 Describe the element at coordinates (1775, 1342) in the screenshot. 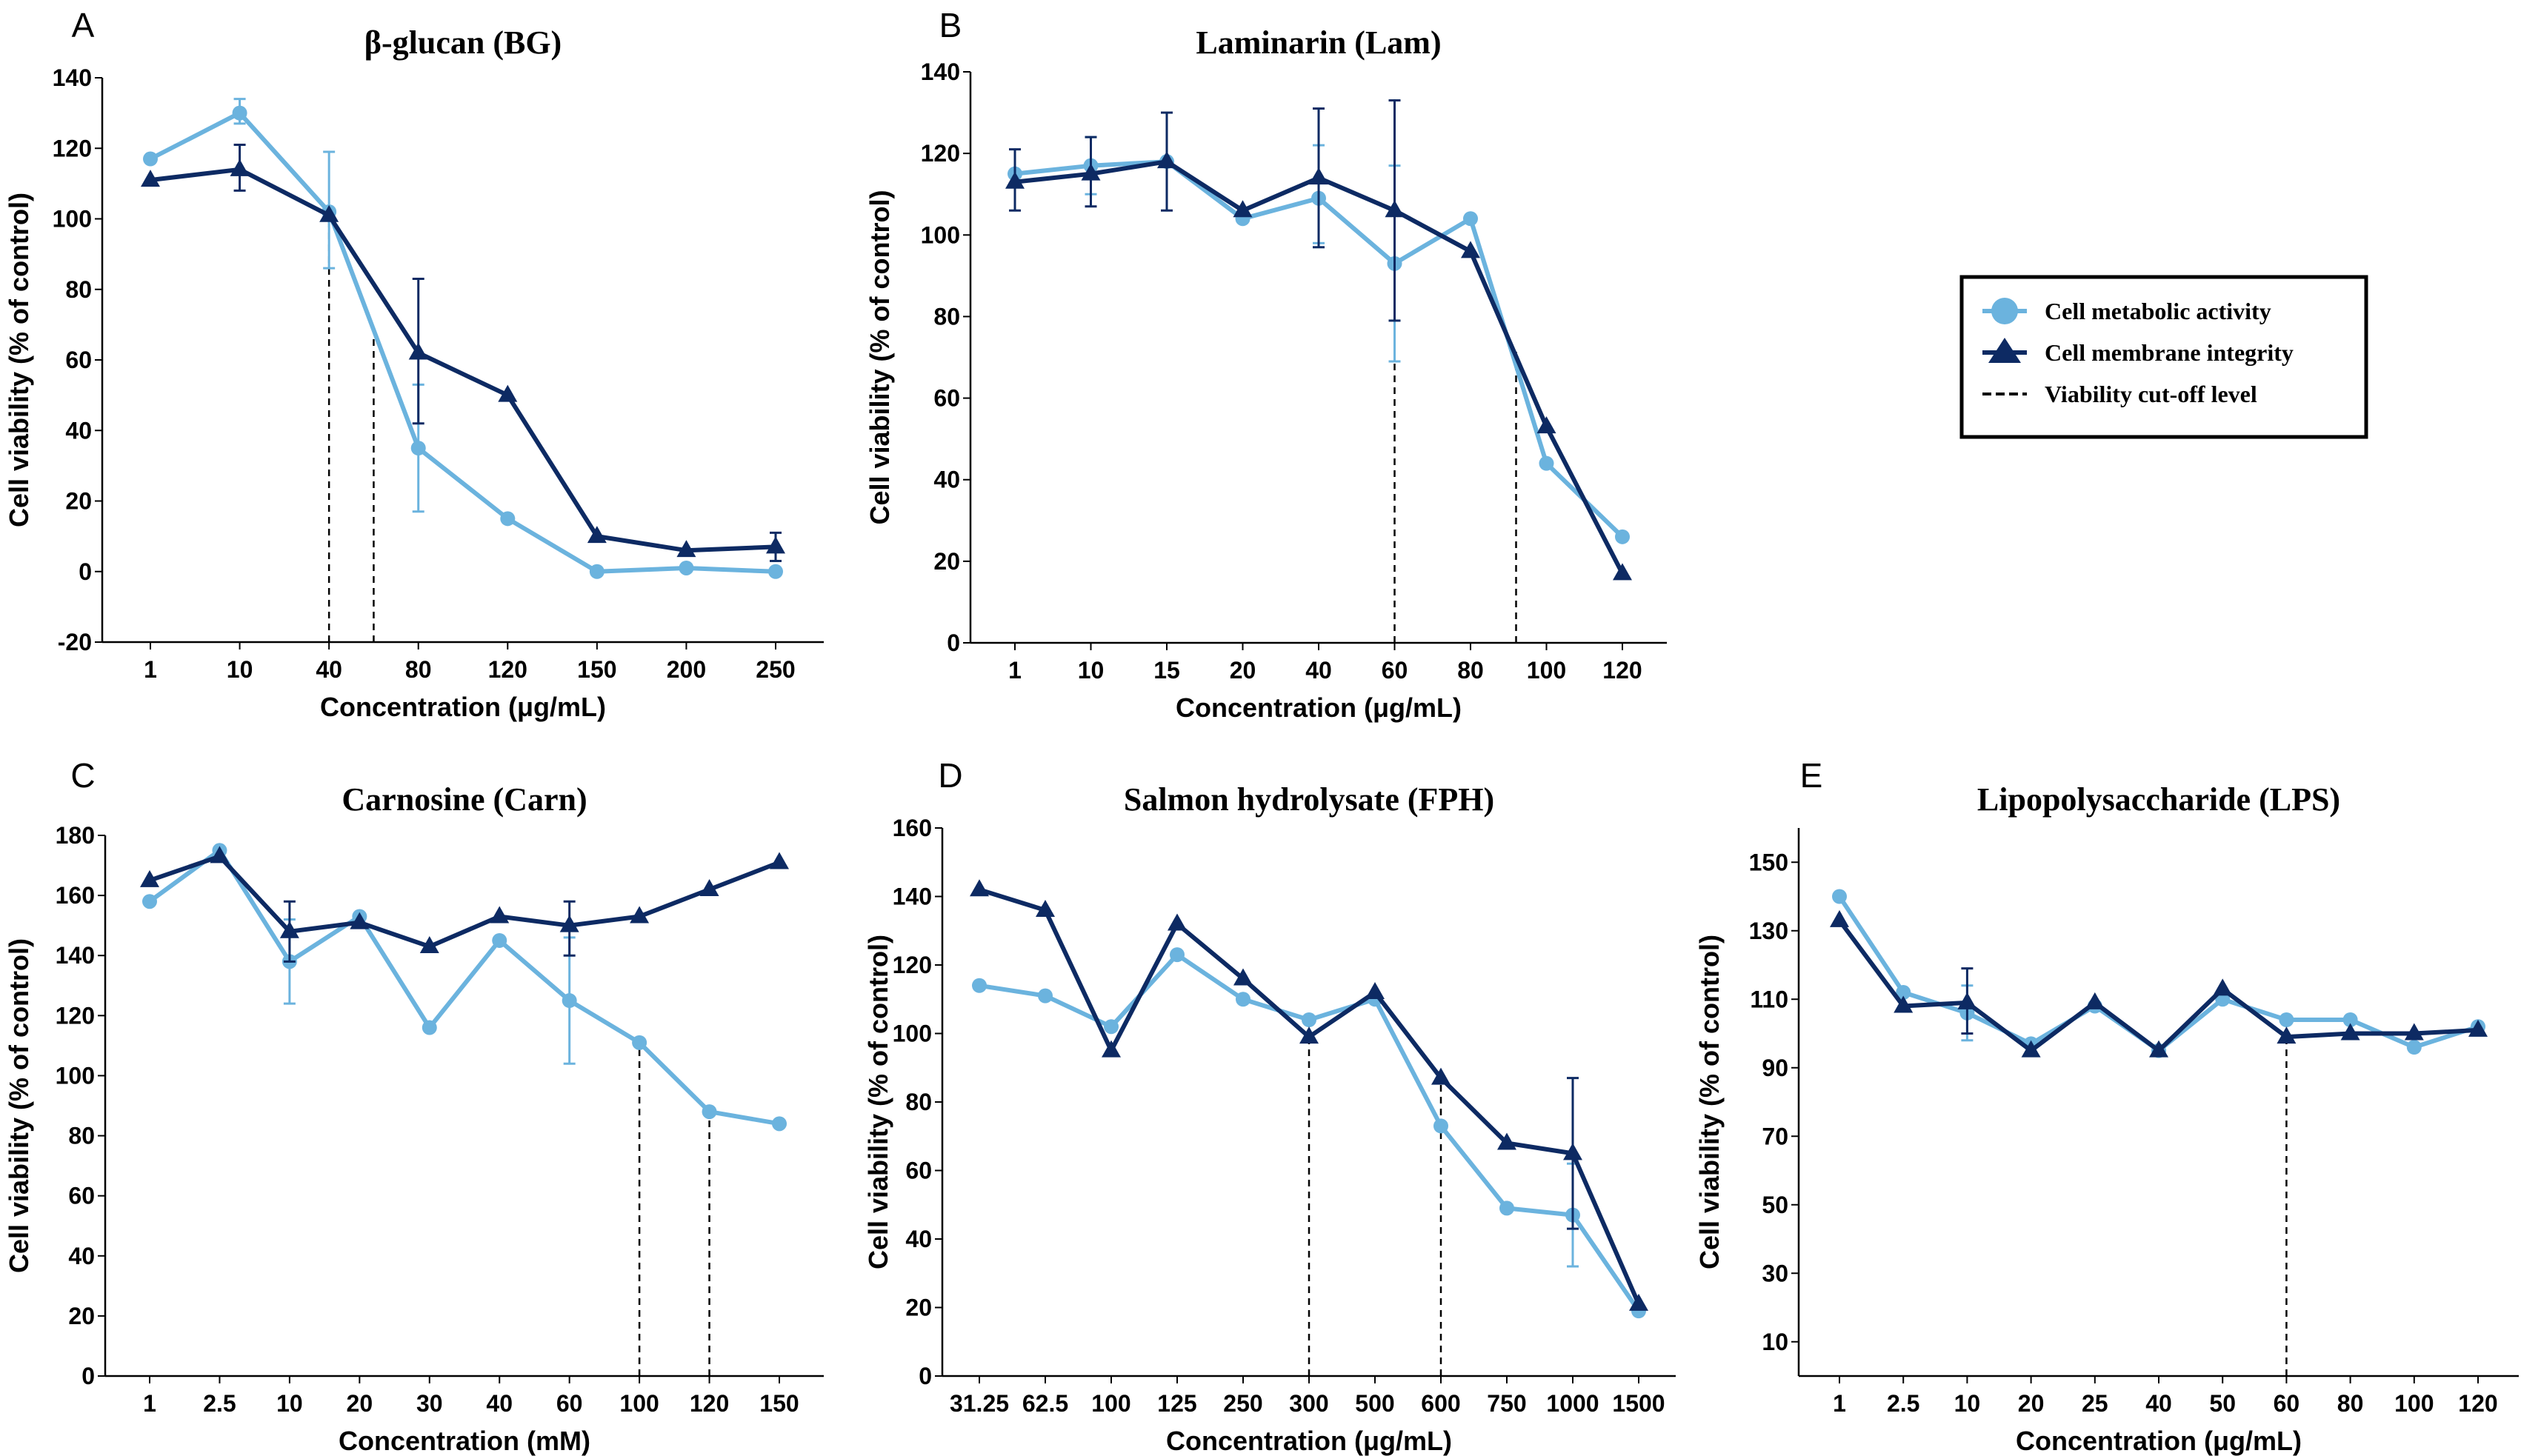

I see `y-tick-label: 10` at that location.